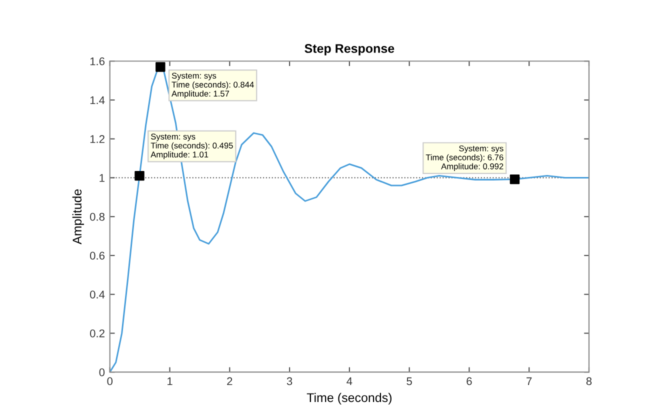  What do you see at coordinates (349, 381) in the screenshot?
I see `x-tick-label: 4` at bounding box center [349, 381].